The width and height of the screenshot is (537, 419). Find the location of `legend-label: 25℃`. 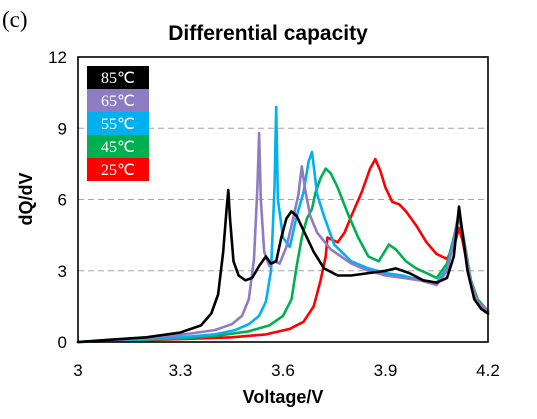

legend-label: 25℃ is located at coordinates (118, 170).